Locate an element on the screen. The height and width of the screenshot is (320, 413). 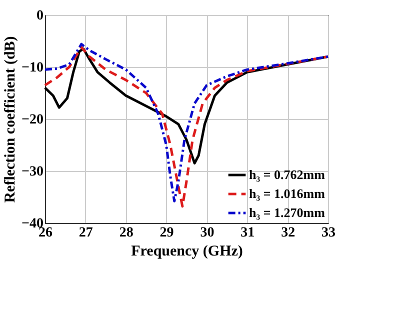
y-tick-label: 0 is located at coordinates (40, 16).